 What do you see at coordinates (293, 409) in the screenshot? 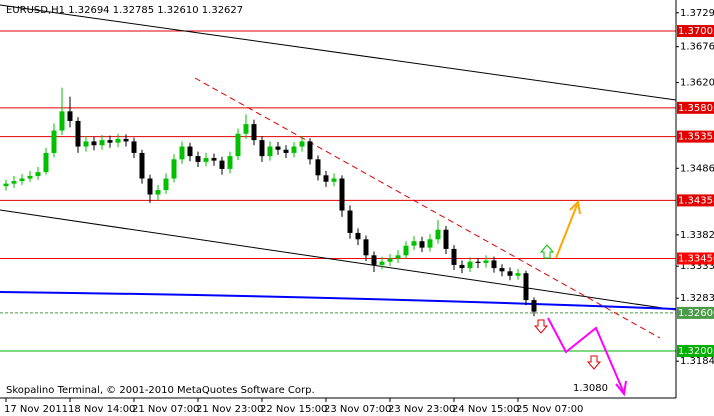
I see `x-tick-label: 22 Nov 15:00` at bounding box center [293, 409].